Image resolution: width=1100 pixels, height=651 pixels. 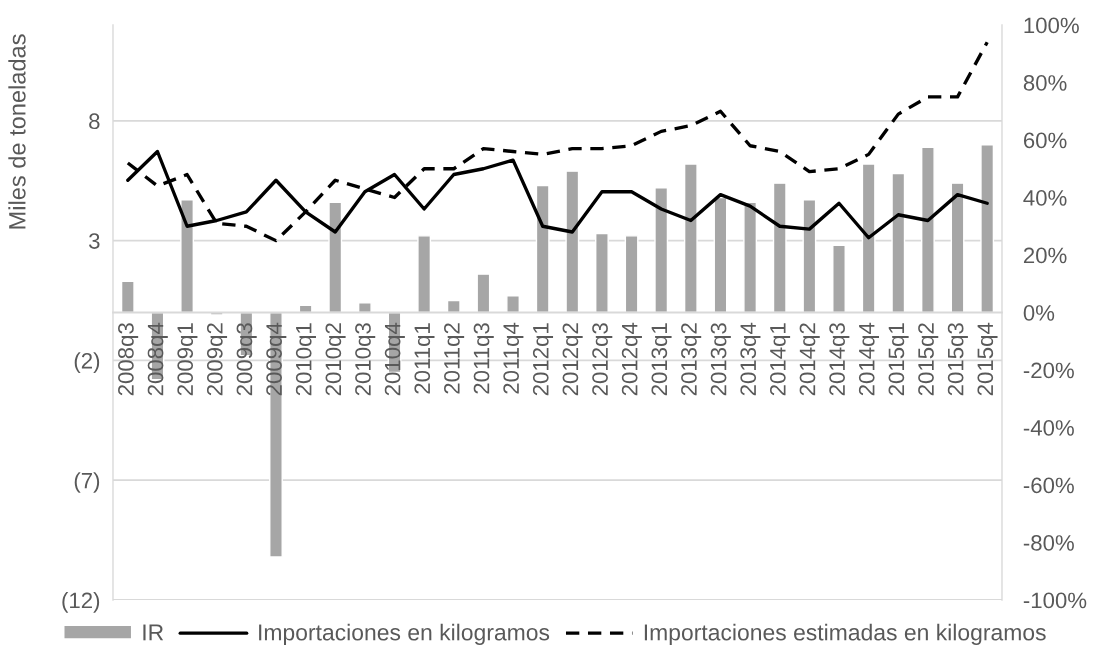 I want to click on legend-label: Importaciones en kilogramos, so click(x=404, y=634).